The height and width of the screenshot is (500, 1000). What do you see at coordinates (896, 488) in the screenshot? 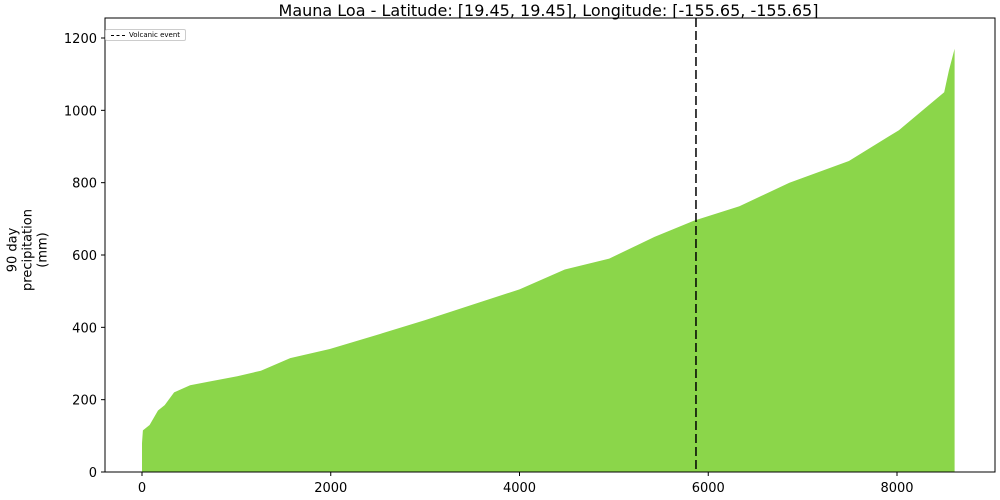
I see `x-tick-label: 8000` at bounding box center [896, 488].